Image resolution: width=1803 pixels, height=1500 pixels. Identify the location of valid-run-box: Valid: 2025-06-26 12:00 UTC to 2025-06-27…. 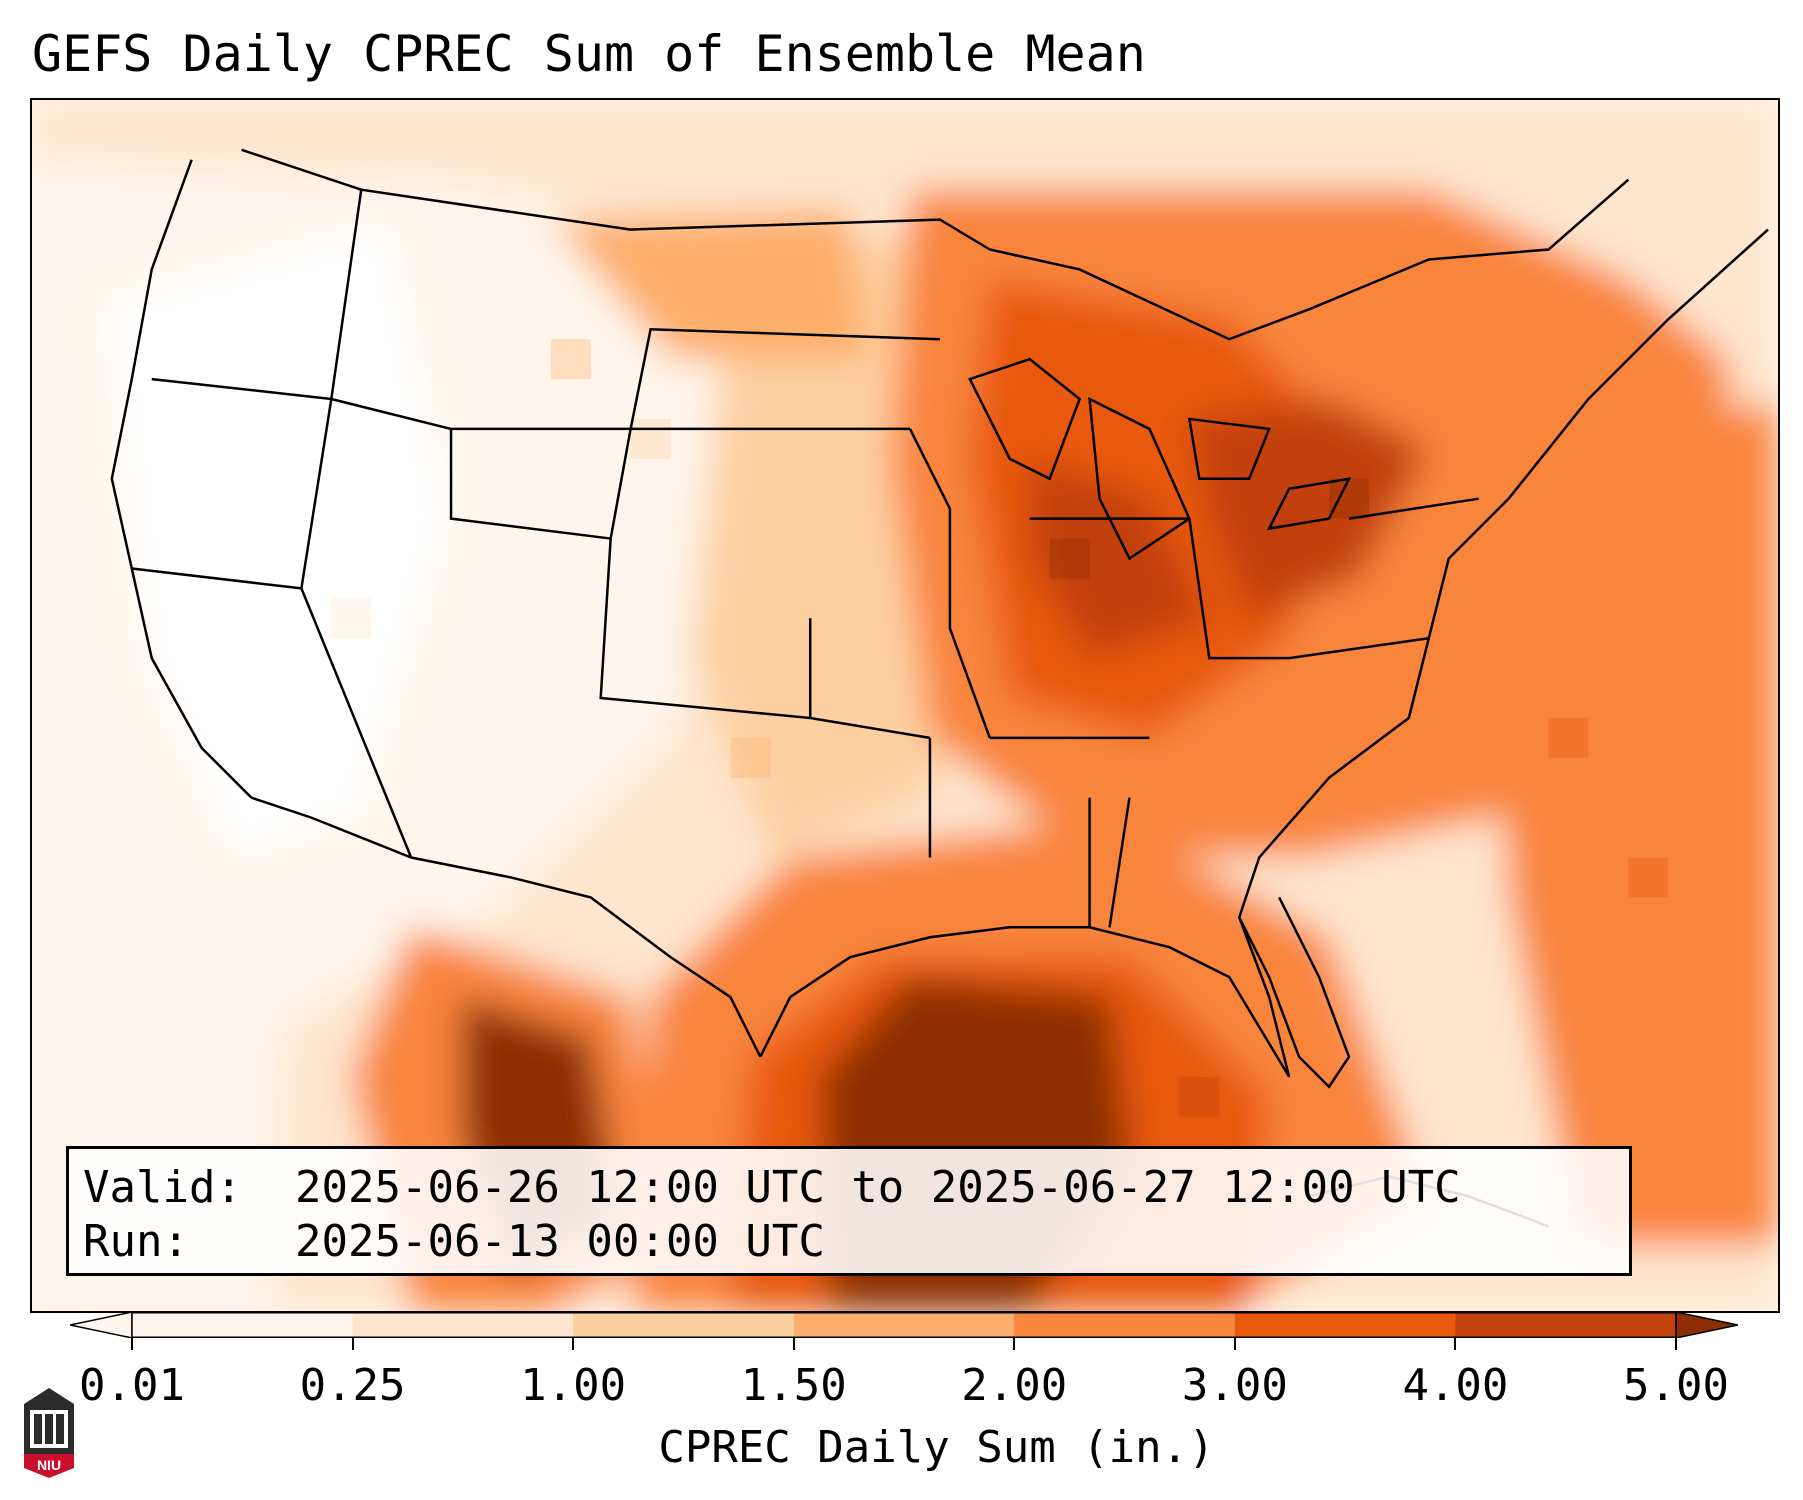
(849, 1211).